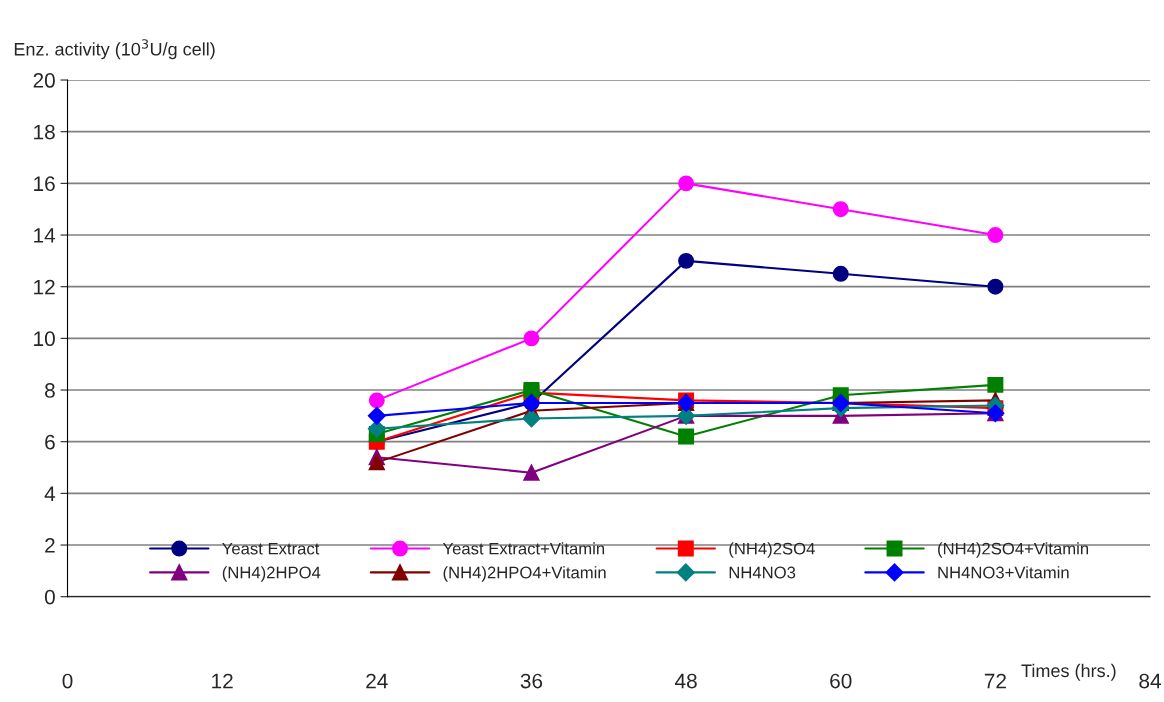 The image size is (1164, 702). Describe the element at coordinates (762, 572) in the screenshot. I see `legend-label: NH4NO3` at that location.